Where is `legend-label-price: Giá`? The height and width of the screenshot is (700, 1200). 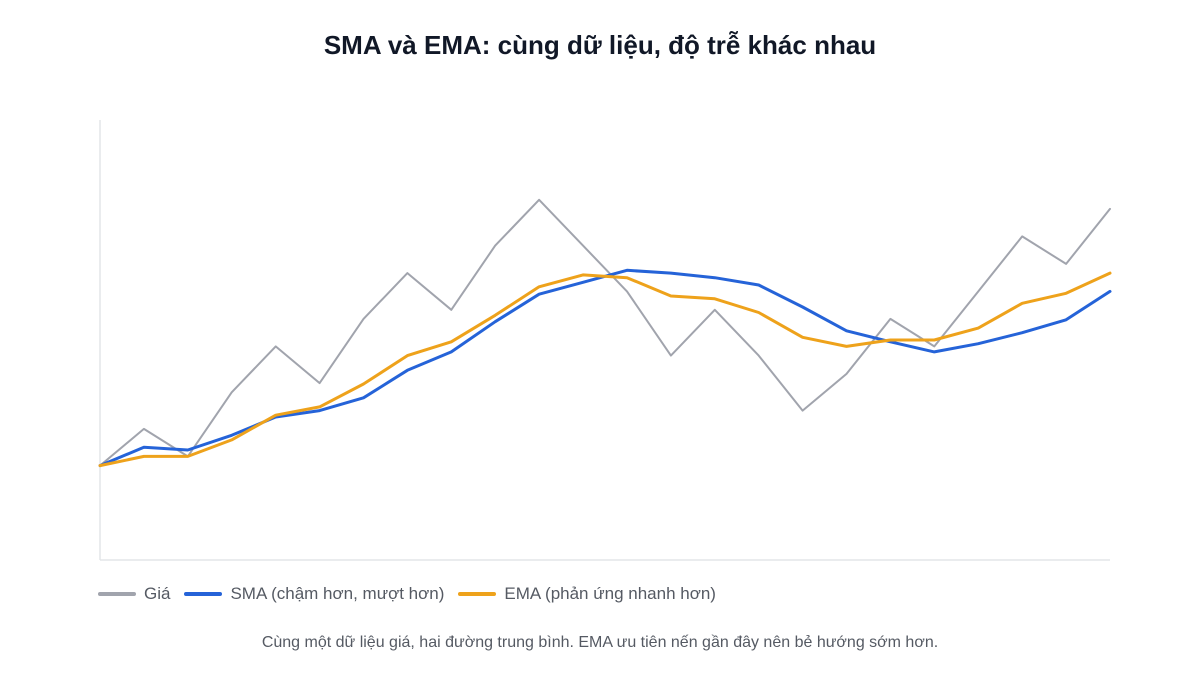 legend-label-price: Giá is located at coordinates (157, 593).